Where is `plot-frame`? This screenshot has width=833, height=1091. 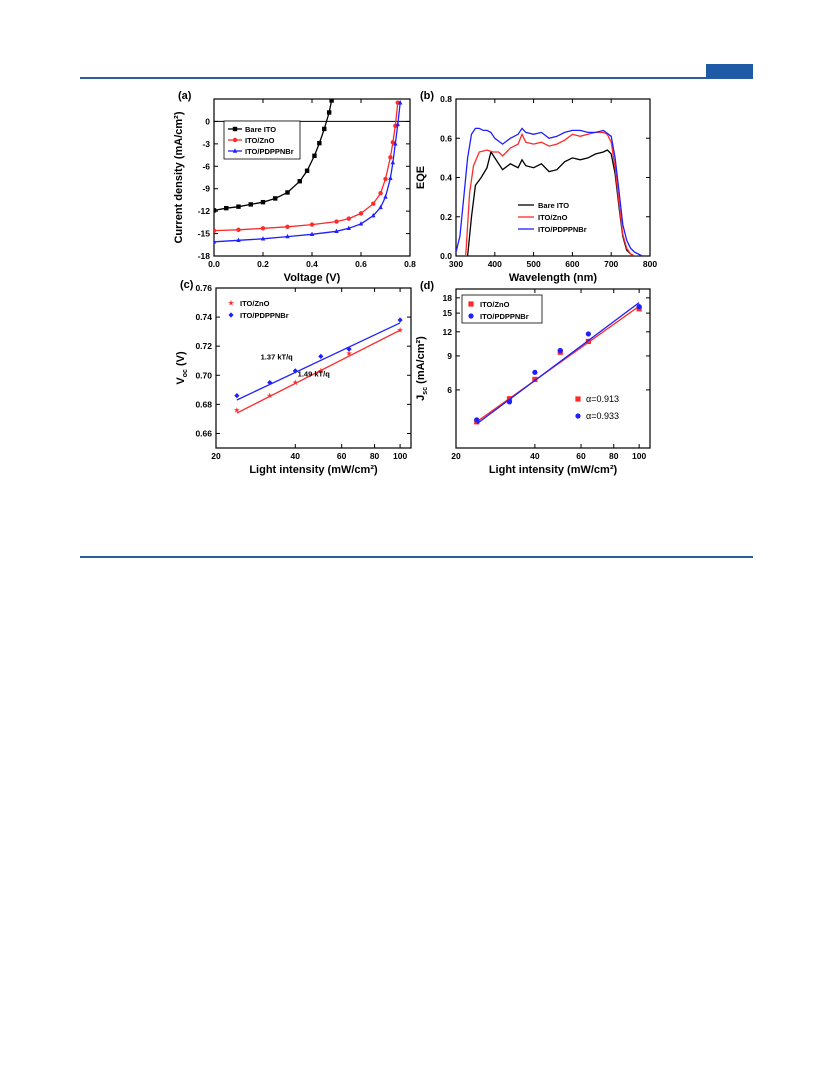
plot-frame is located at coordinates (553, 368).